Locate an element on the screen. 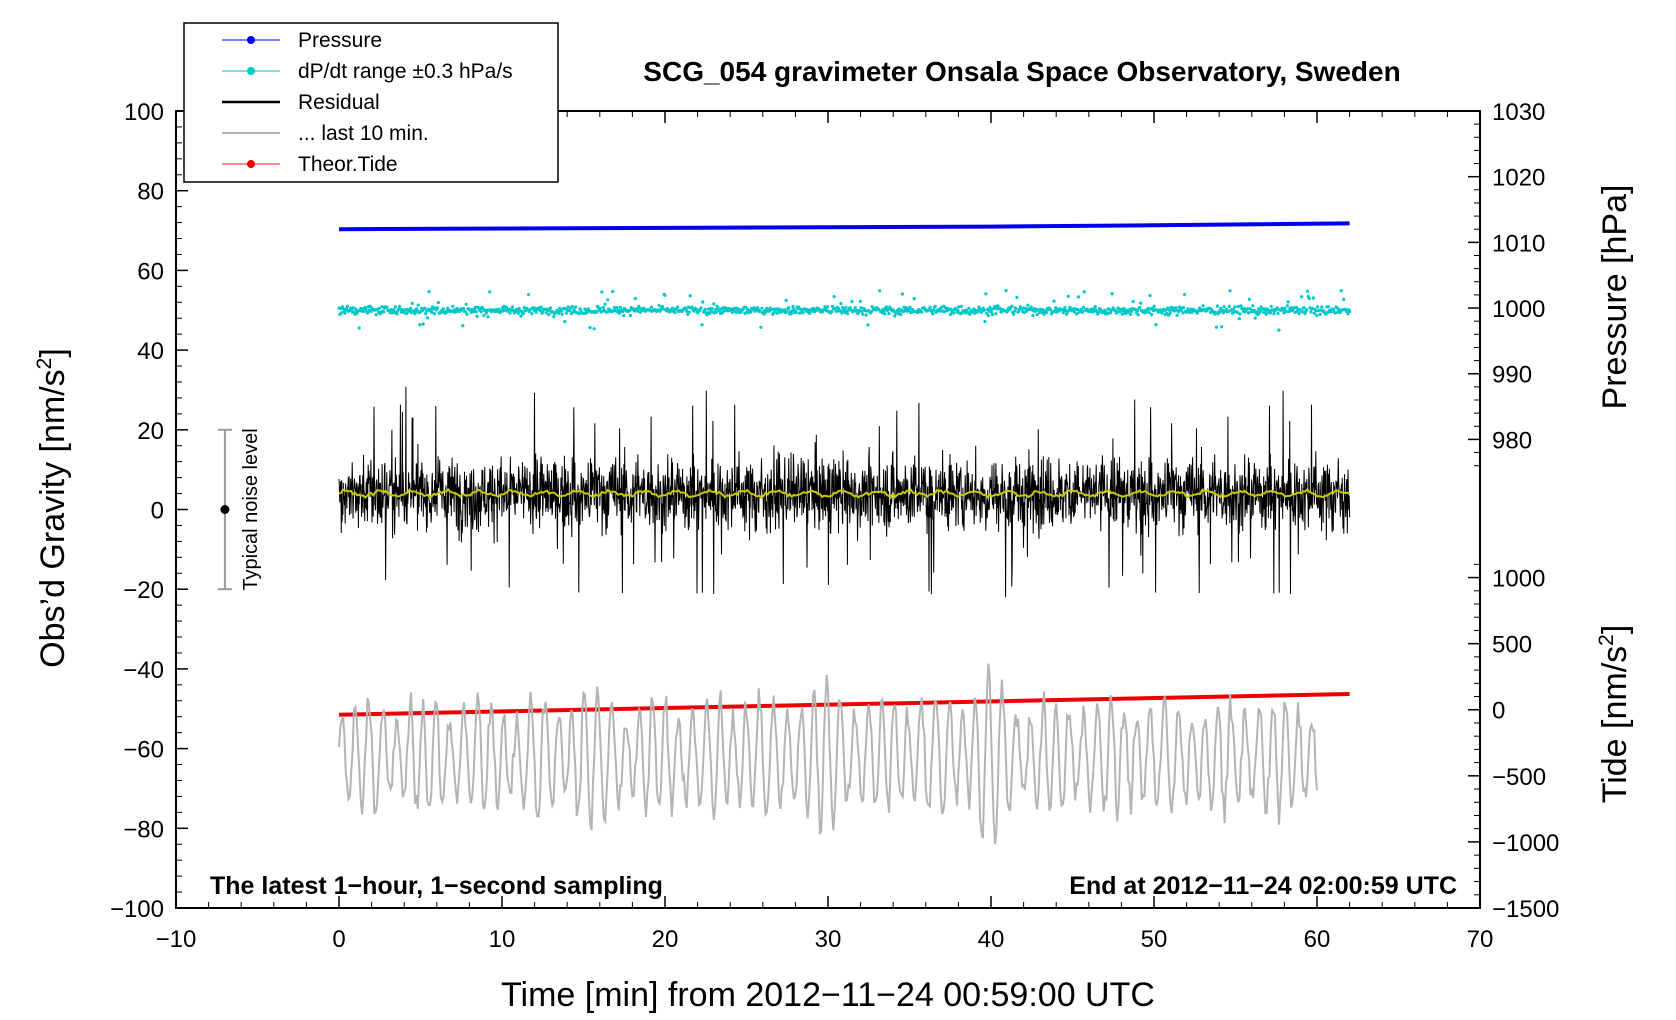 Image resolution: width=1676 pixels, height=1020 pixels. y-tick-label: −60 is located at coordinates (143, 750).